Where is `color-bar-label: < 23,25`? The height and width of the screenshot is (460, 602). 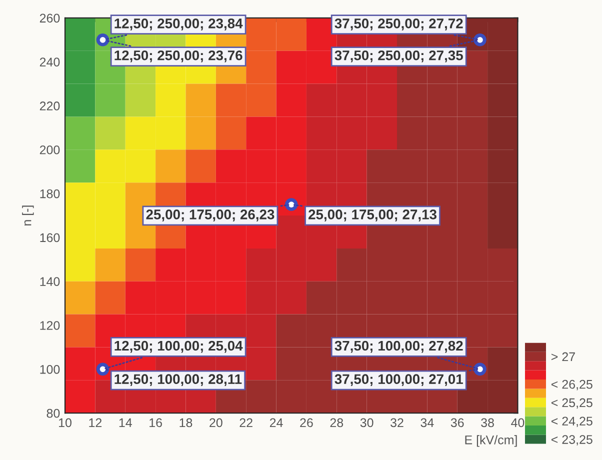
color-bar-label: < 23,25 is located at coordinates (571, 440).